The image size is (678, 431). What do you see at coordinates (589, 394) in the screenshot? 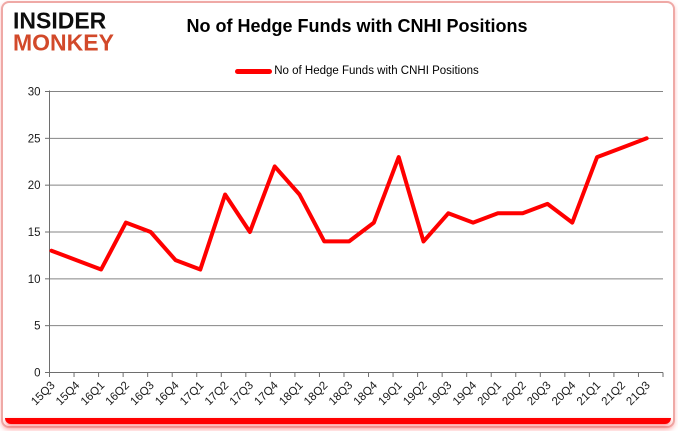
I see `x-axis-label: 21Q1` at bounding box center [589, 394].